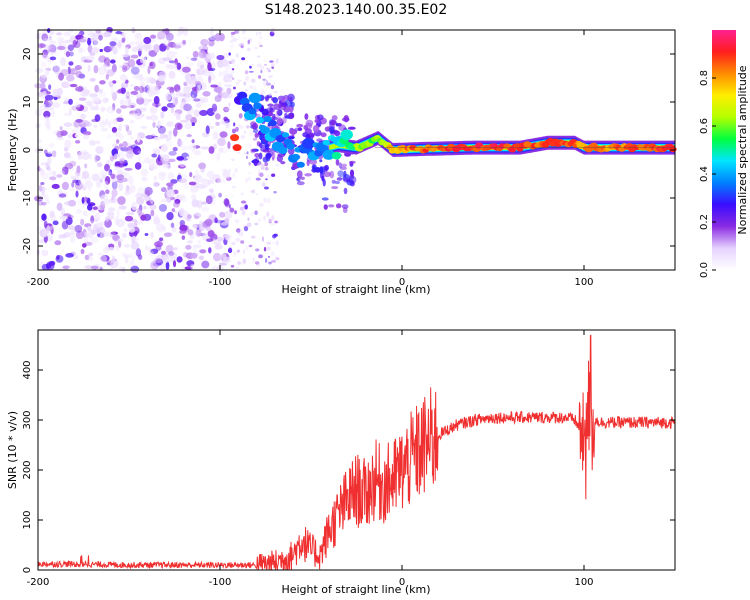 The height and width of the screenshot is (600, 750). Describe the element at coordinates (38, 582) in the screenshot. I see `x-tick-label: -200` at that location.